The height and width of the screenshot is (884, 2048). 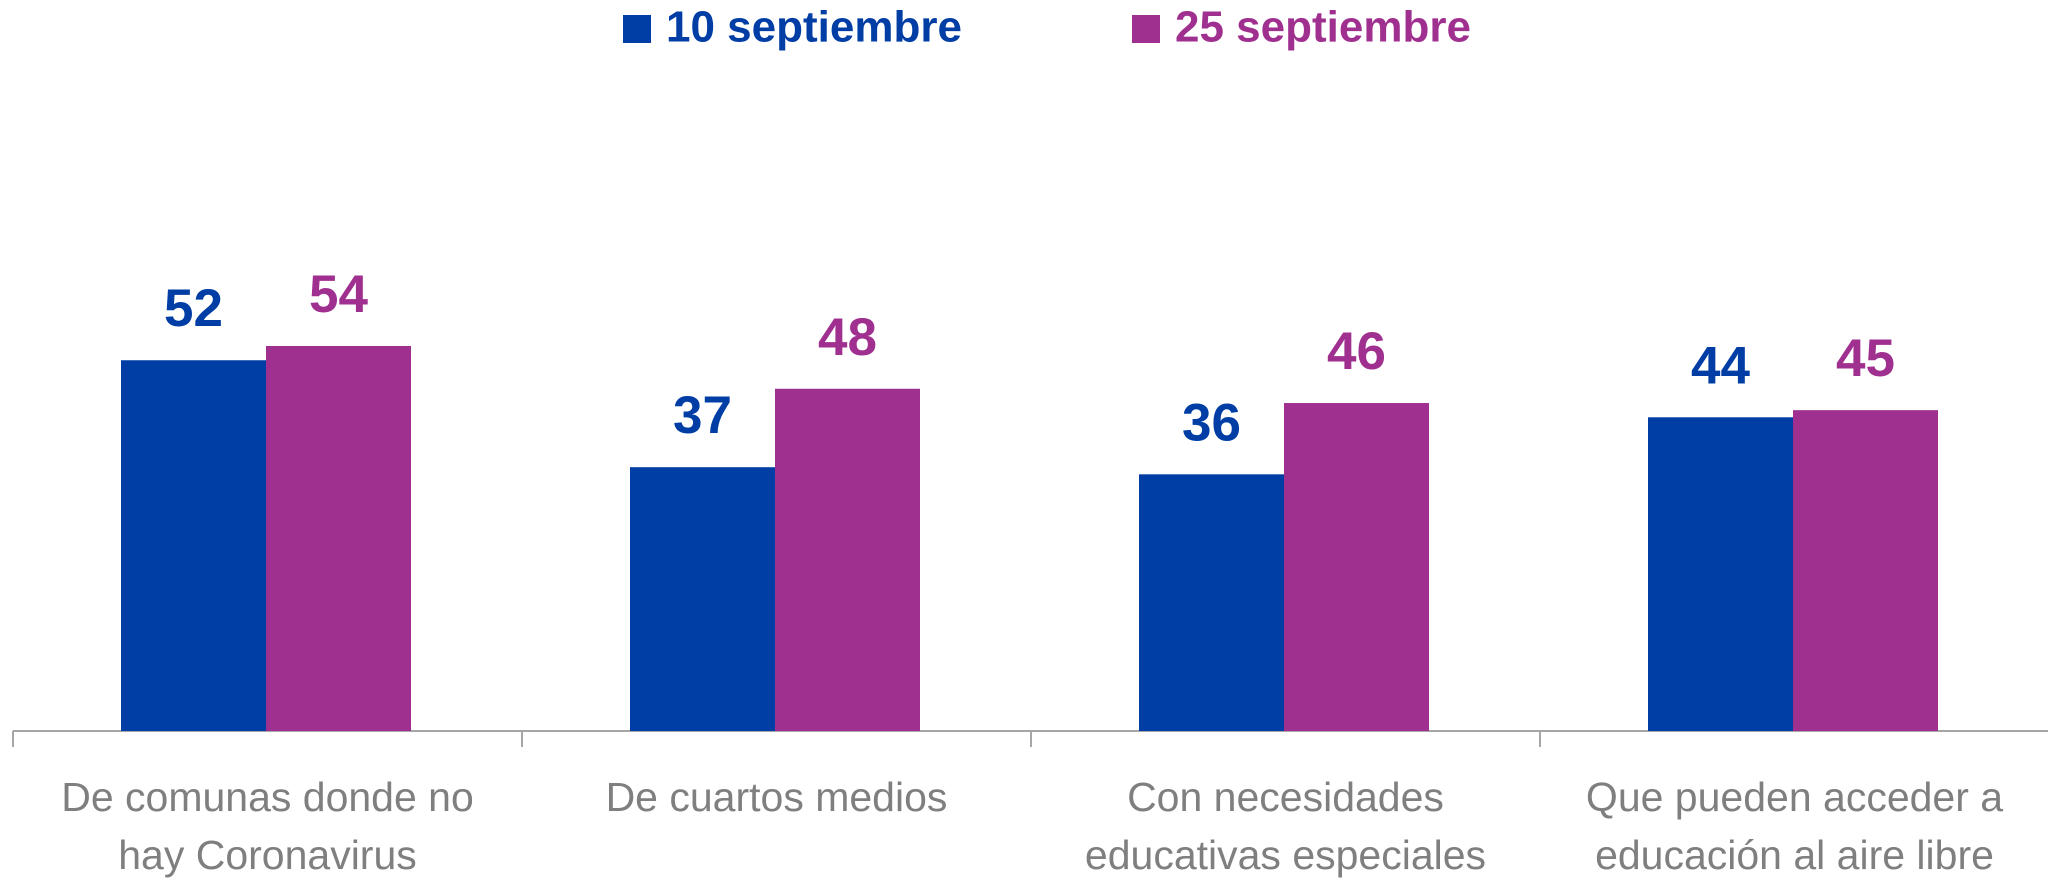 What do you see at coordinates (338, 294) in the screenshot?
I see `value-label: 54` at bounding box center [338, 294].